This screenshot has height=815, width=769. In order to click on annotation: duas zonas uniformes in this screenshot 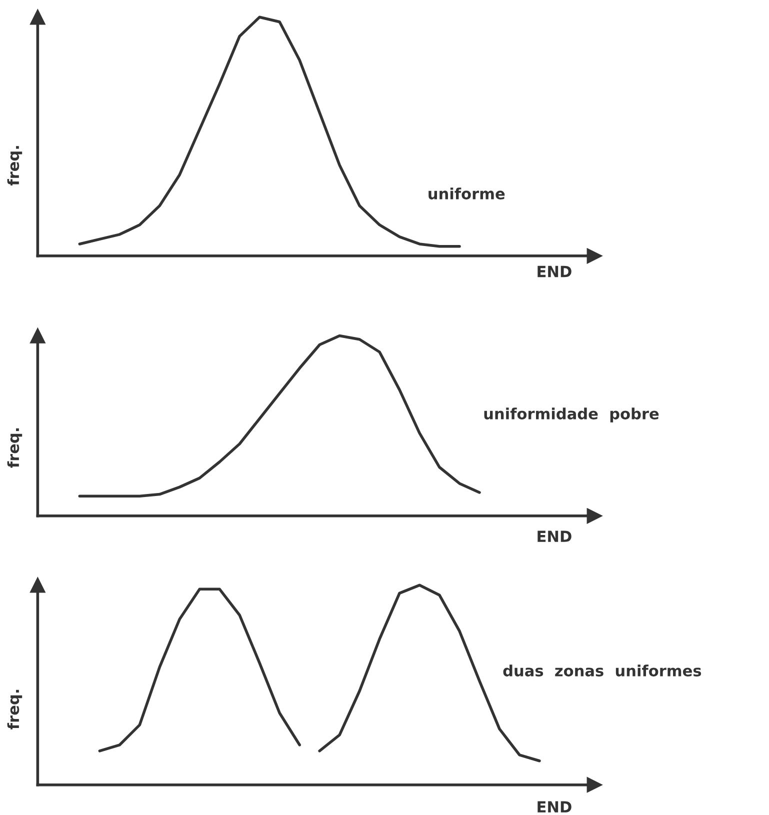, I will do `click(602, 670)`.